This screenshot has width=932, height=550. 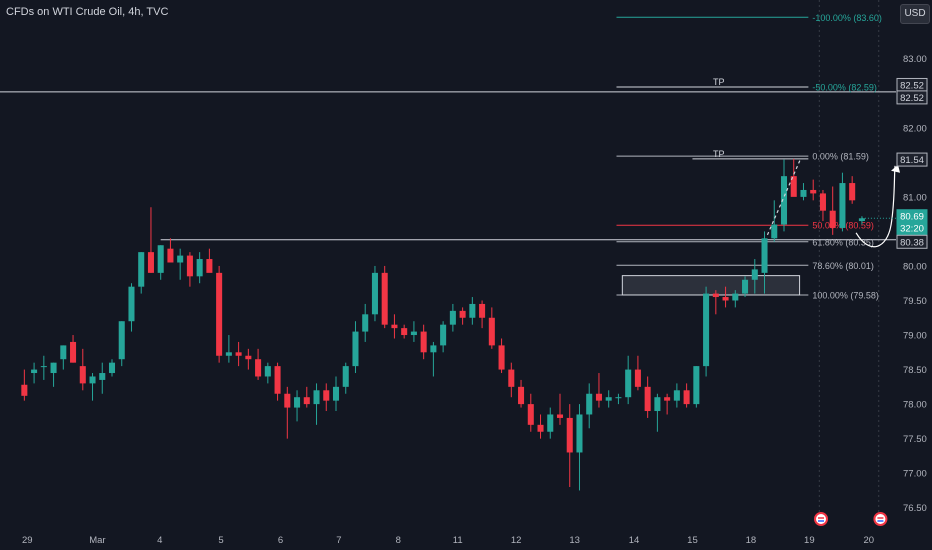 I want to click on fib-level-label: 78.60% (80.01), so click(x=843, y=266).